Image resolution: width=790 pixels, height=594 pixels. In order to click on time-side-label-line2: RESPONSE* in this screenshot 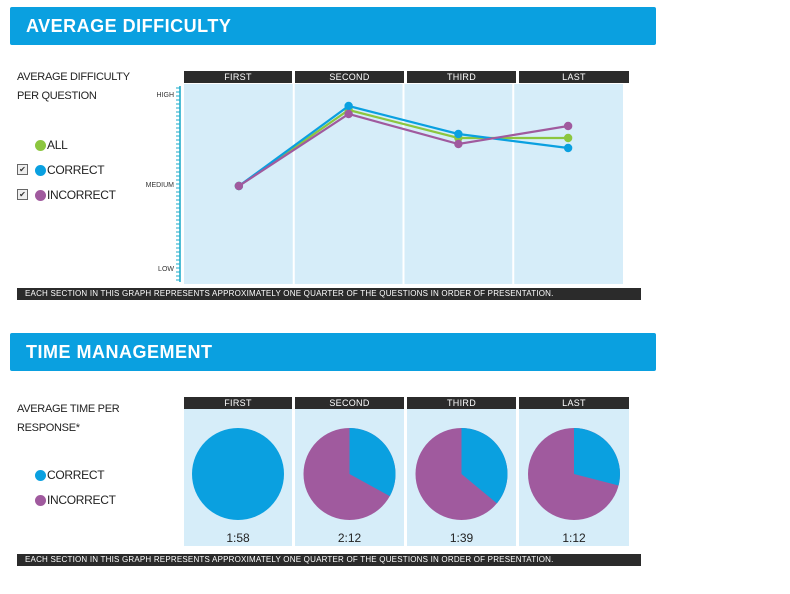, I will do `click(48, 428)`.